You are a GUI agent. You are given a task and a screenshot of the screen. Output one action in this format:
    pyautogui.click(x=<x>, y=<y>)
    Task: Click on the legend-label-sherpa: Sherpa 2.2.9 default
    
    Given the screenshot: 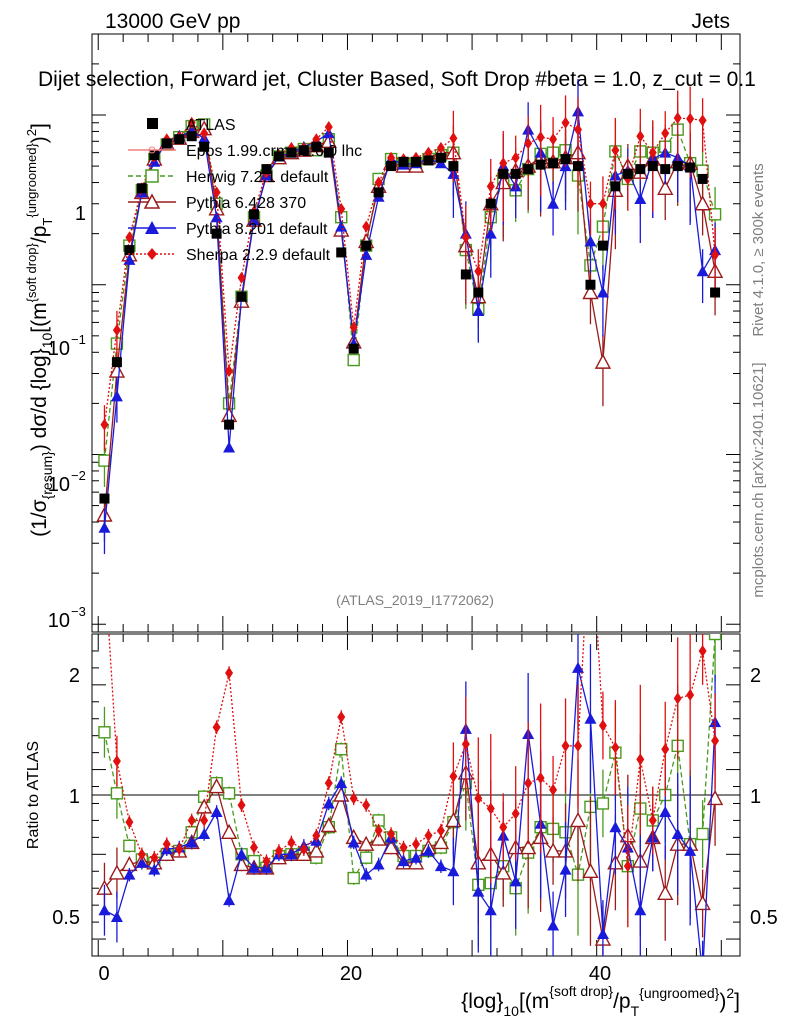 What is the action you would take?
    pyautogui.click(x=258, y=255)
    